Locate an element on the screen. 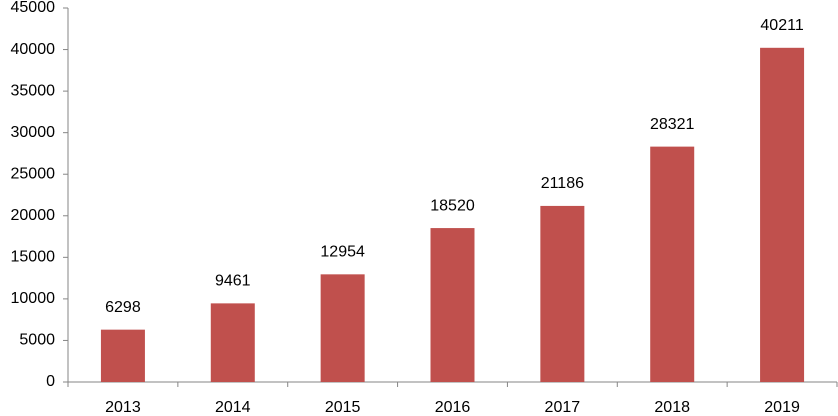  y-tick-label: 30000 is located at coordinates (33, 132).